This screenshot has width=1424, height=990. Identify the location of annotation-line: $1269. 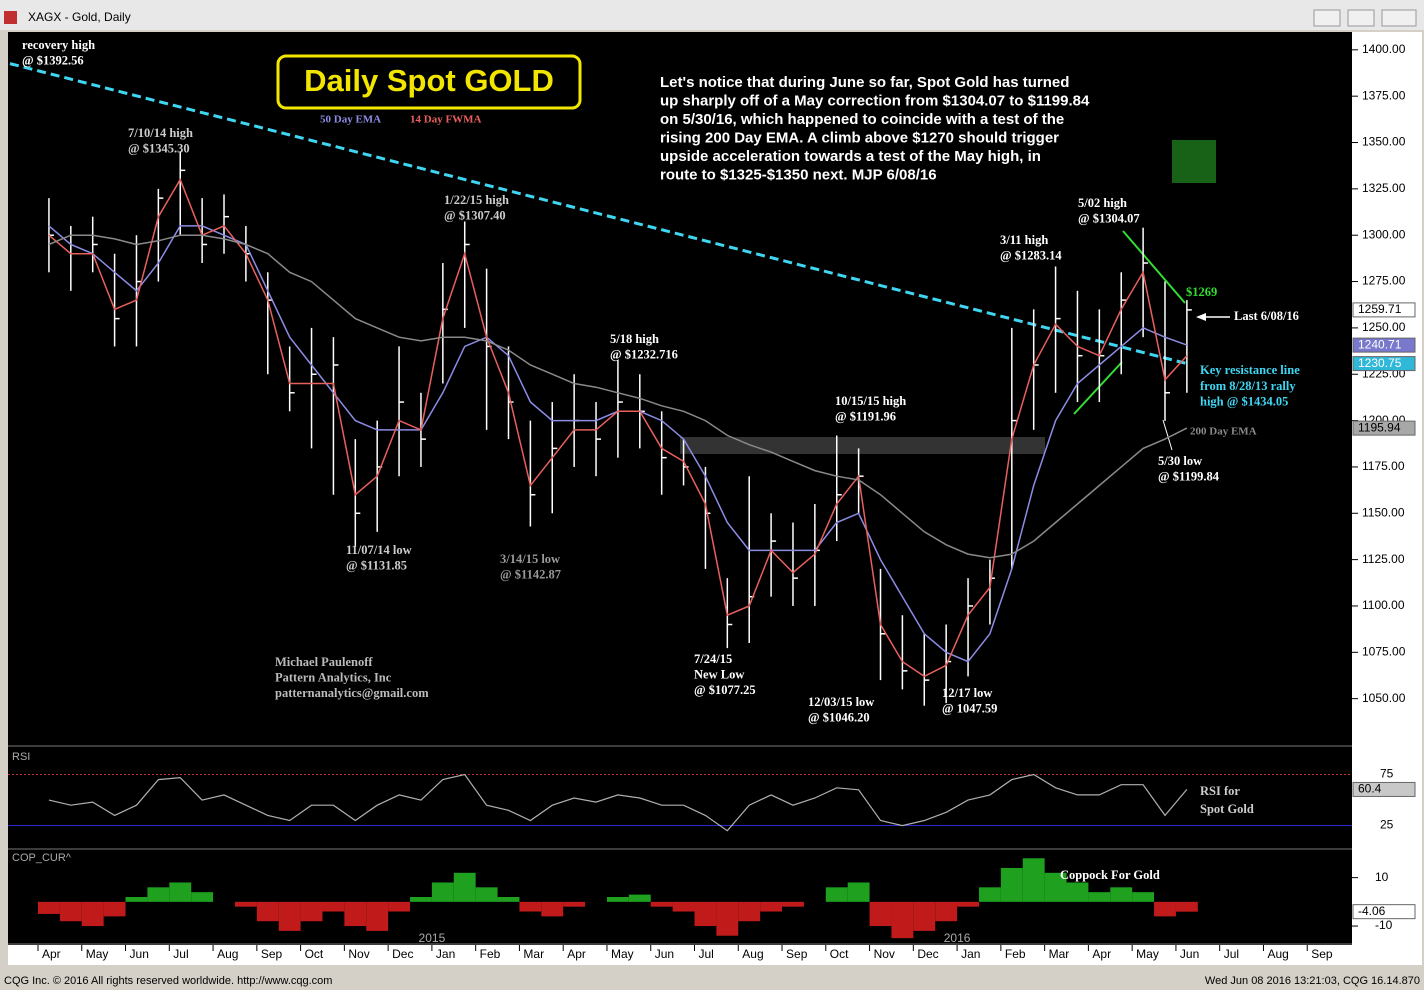
(1201, 292).